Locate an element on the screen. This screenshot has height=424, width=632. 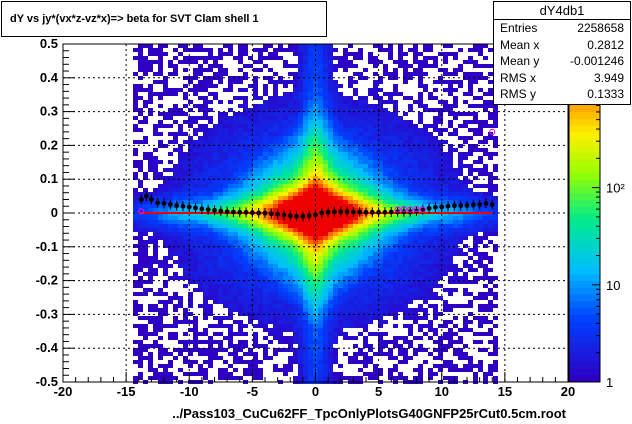
stats-row: Entries 2258658 is located at coordinates (562, 28).